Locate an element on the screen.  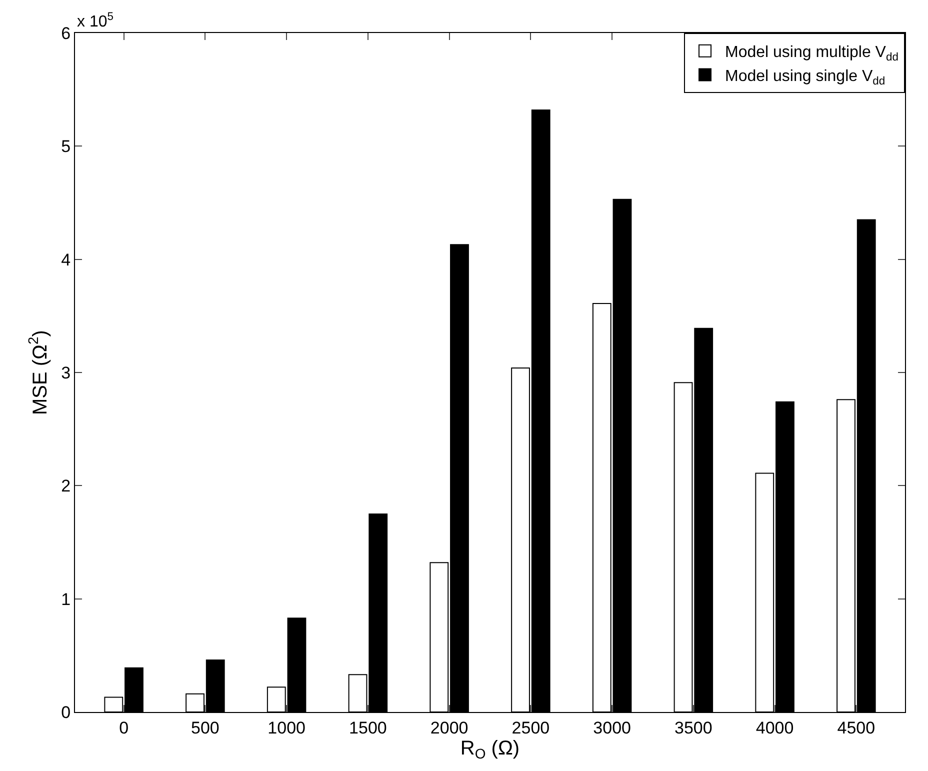
x-tick-label: 4500 is located at coordinates (856, 728).